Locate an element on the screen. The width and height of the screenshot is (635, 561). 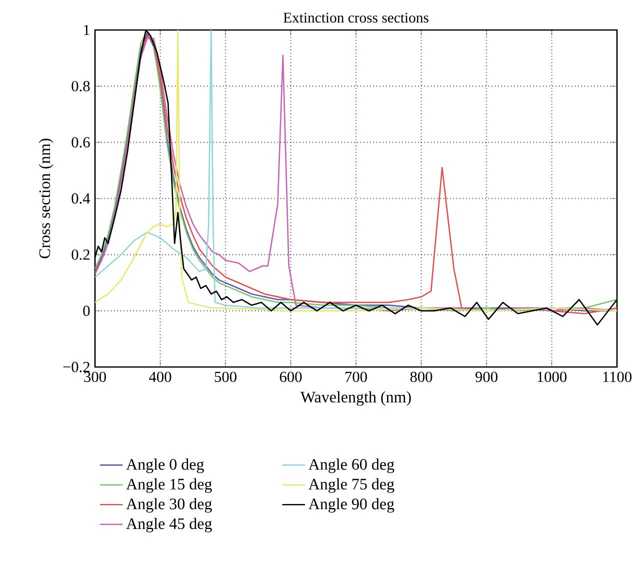
y-tick-label: 0 is located at coordinates (86, 311).